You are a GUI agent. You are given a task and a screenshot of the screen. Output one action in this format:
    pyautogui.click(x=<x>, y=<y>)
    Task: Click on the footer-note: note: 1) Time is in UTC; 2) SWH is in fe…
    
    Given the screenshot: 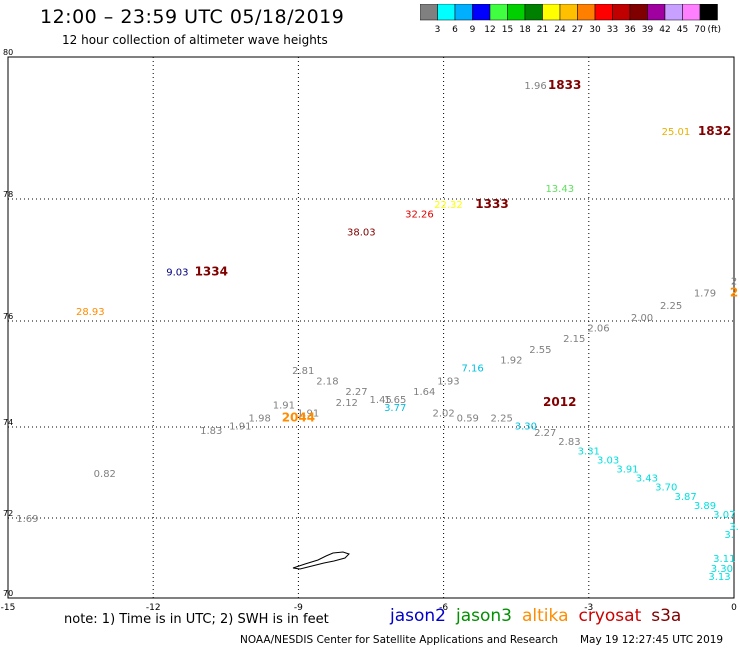 What is the action you would take?
    pyautogui.click(x=196, y=619)
    